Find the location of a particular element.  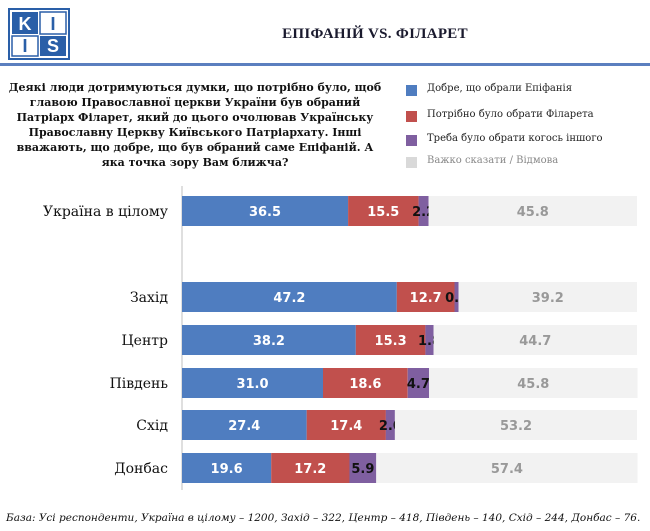

data-label-filaret: 17.2 is located at coordinates (310, 469).